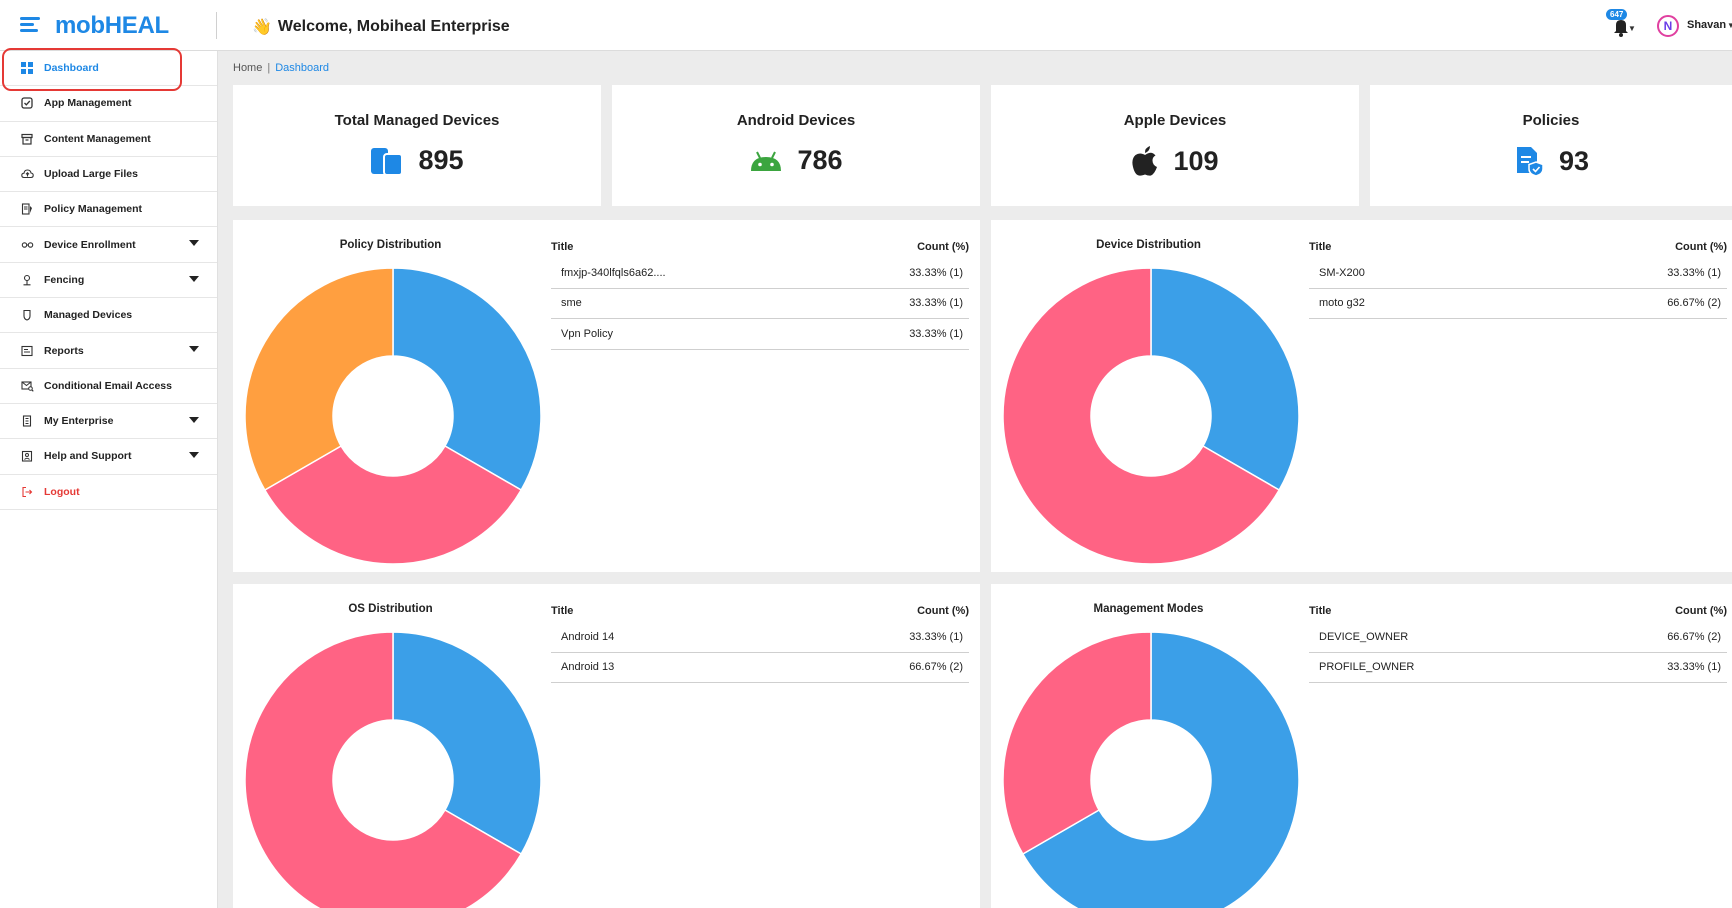  Describe the element at coordinates (27, 139) in the screenshot. I see `archive-icon` at that location.